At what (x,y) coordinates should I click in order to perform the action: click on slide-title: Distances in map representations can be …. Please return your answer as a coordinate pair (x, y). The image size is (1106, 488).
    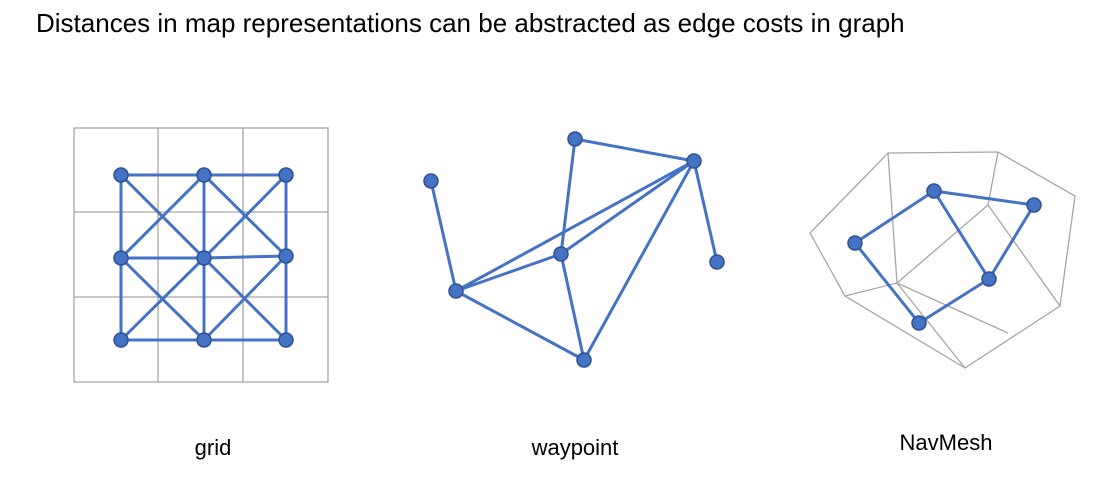
    Looking at the image, I should click on (470, 23).